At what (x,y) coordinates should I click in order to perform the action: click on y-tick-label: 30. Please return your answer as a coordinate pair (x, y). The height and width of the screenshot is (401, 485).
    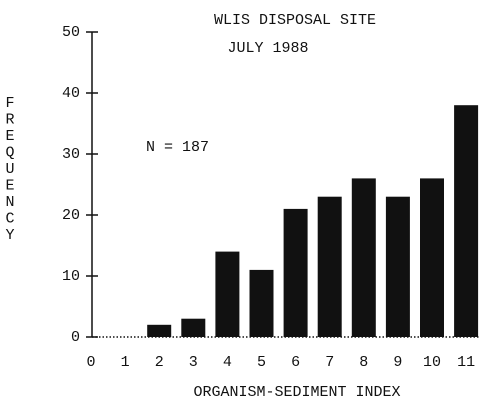
    Looking at the image, I should click on (71, 154).